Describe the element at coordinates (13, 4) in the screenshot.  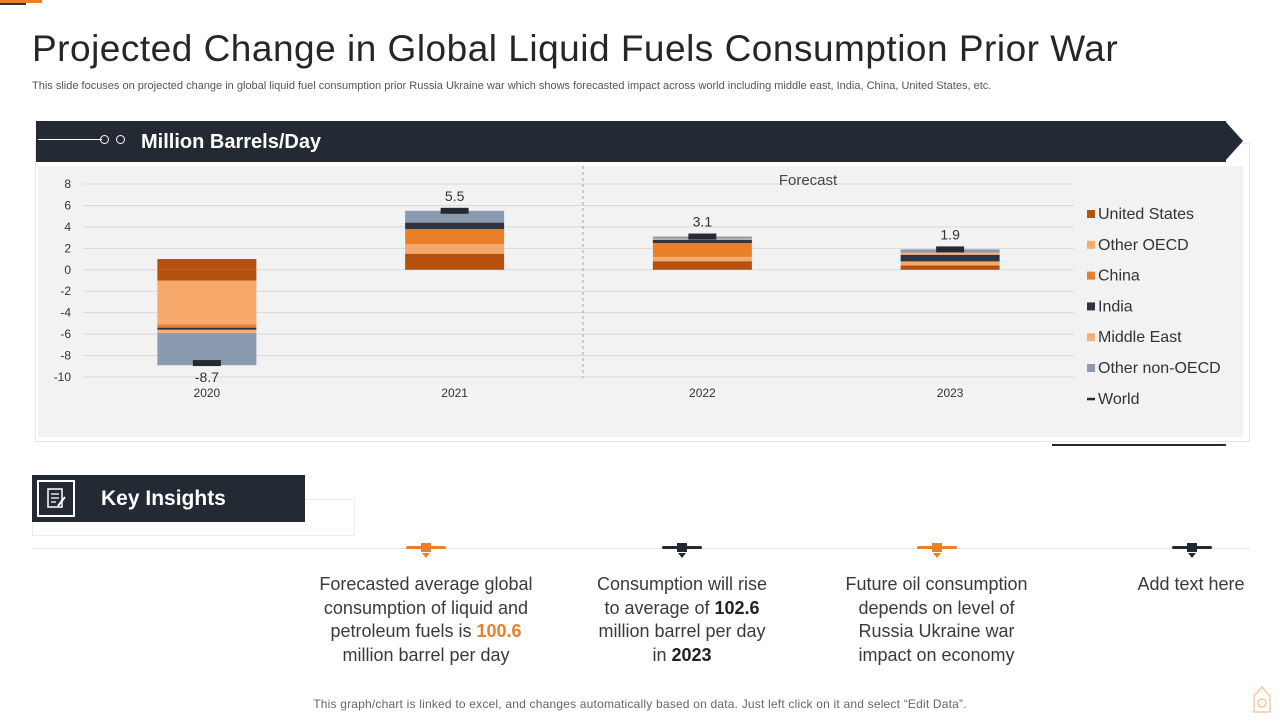
I see `top-accent-line` at that location.